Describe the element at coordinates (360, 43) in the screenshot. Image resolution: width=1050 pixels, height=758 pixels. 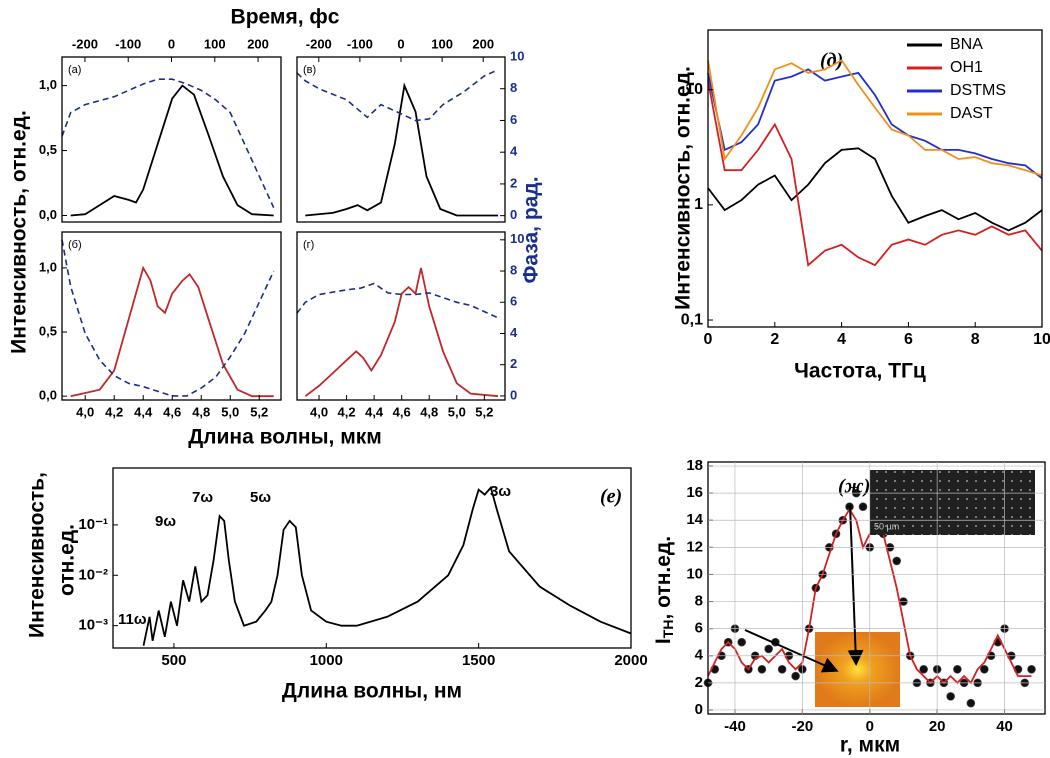
I see `x2-tick-label: -100` at that location.